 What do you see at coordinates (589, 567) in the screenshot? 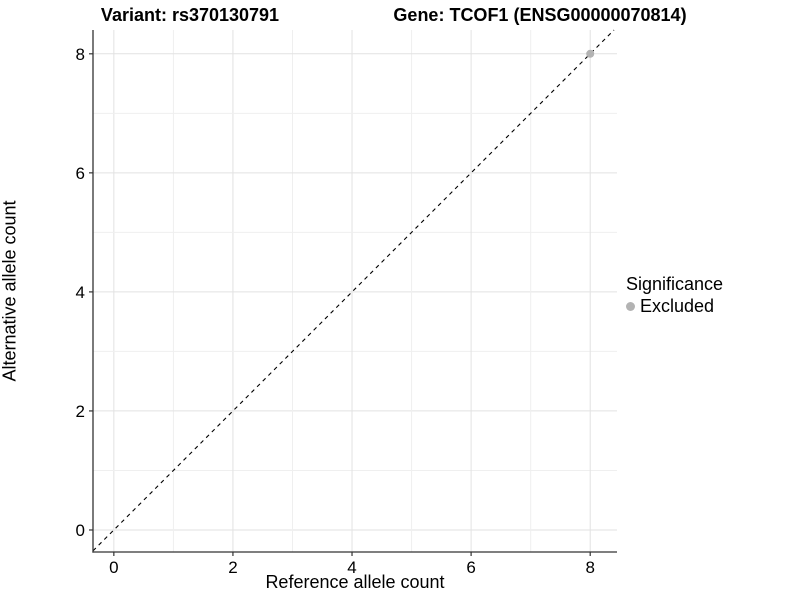
I see `x-tick-label: 8` at bounding box center [589, 567].